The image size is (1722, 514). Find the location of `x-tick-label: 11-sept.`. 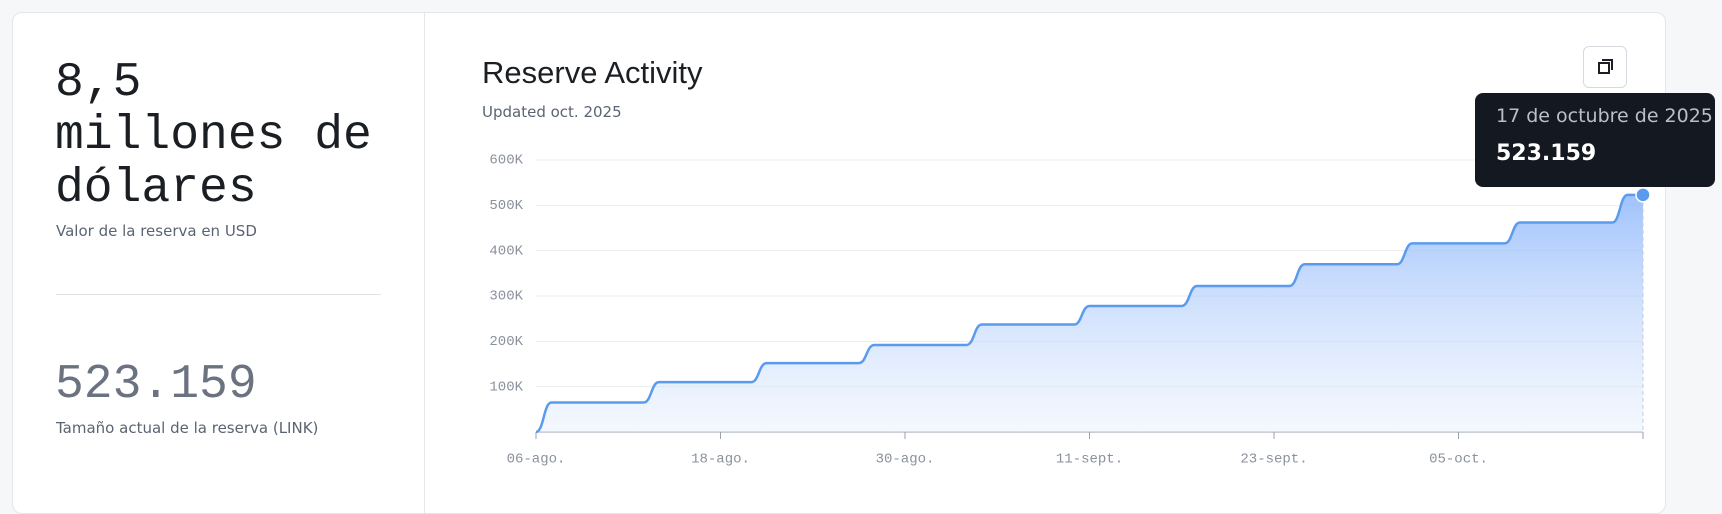

x-tick-label: 11-sept. is located at coordinates (1089, 460).